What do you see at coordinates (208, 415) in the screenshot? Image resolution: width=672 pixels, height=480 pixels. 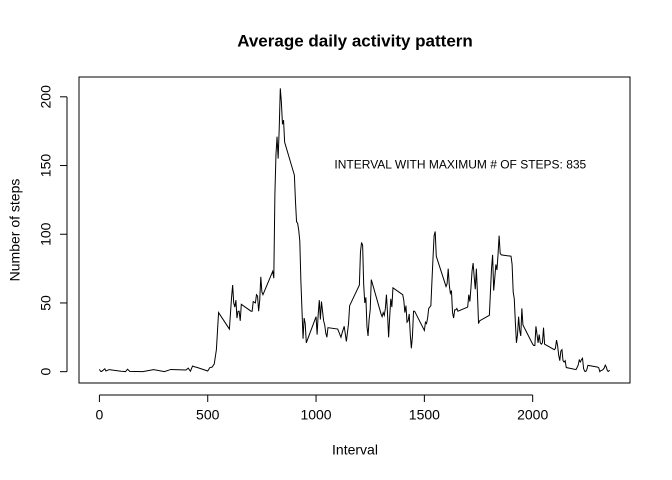 I see `x-tick-label: 500` at bounding box center [208, 415].